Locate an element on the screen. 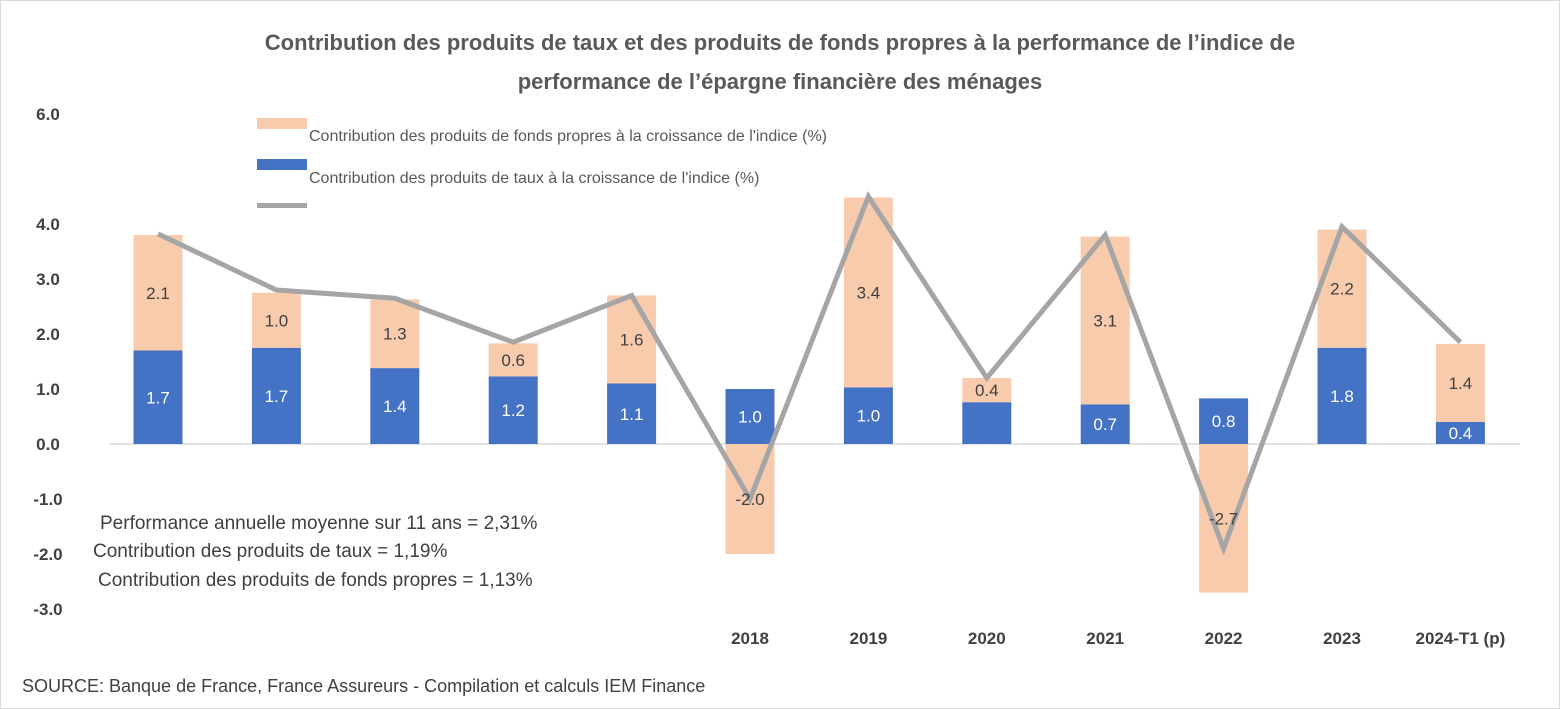 This screenshot has width=1560, height=709. bar-equity-label: 0.6 is located at coordinates (513, 360).